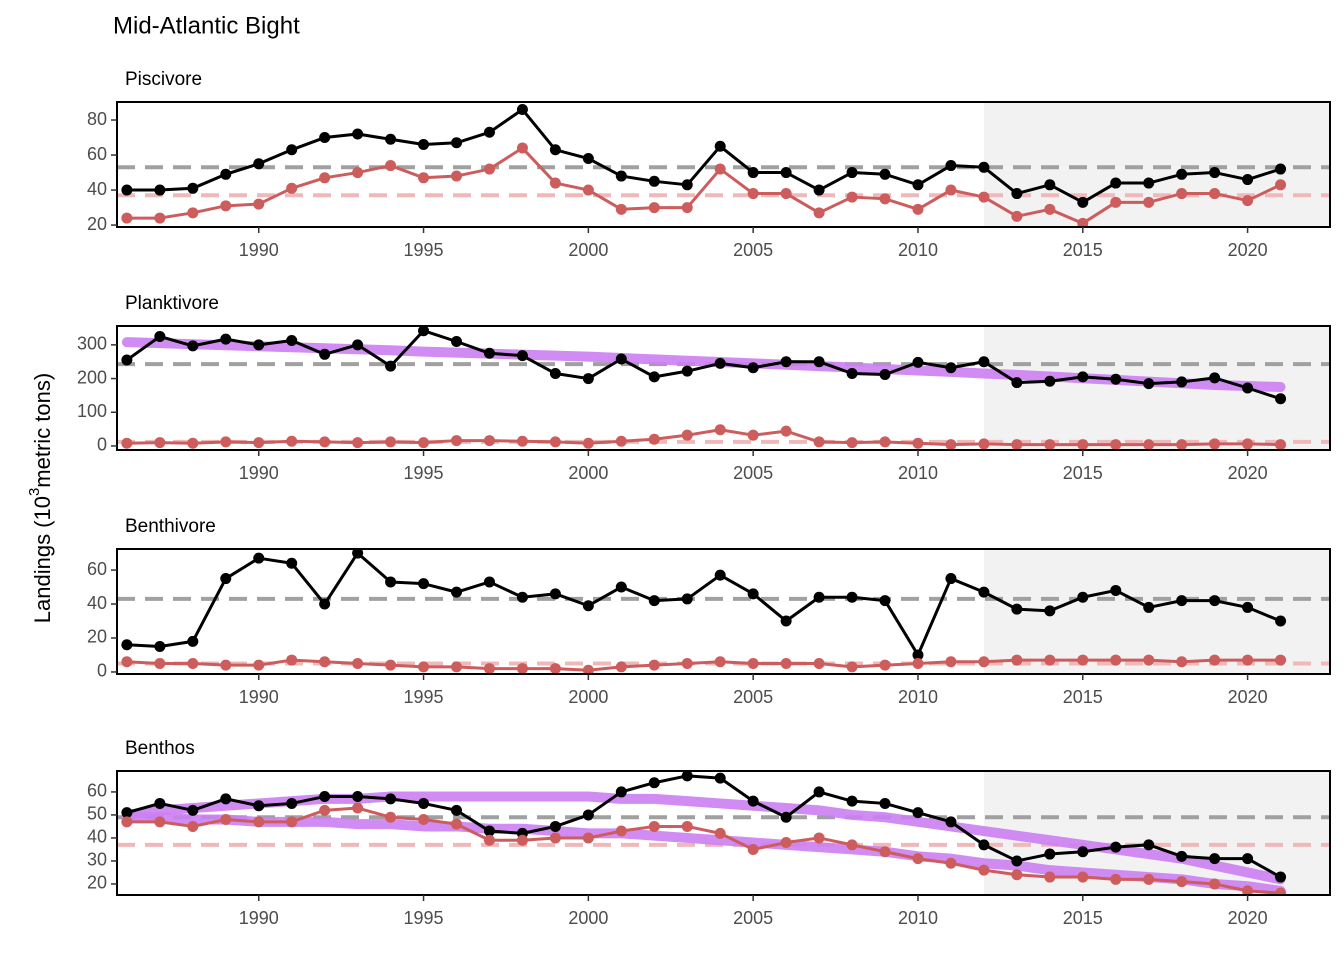 The width and height of the screenshot is (1344, 960). Describe the element at coordinates (703, 853) in the screenshot. I see `trend-line` at that location.